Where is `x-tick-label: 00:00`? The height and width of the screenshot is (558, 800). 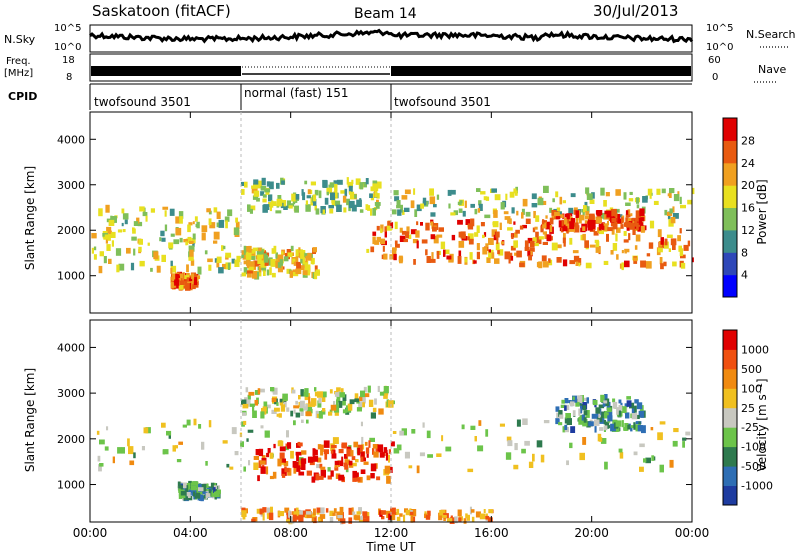
x-tick-label: 00:00 is located at coordinates (692, 533).